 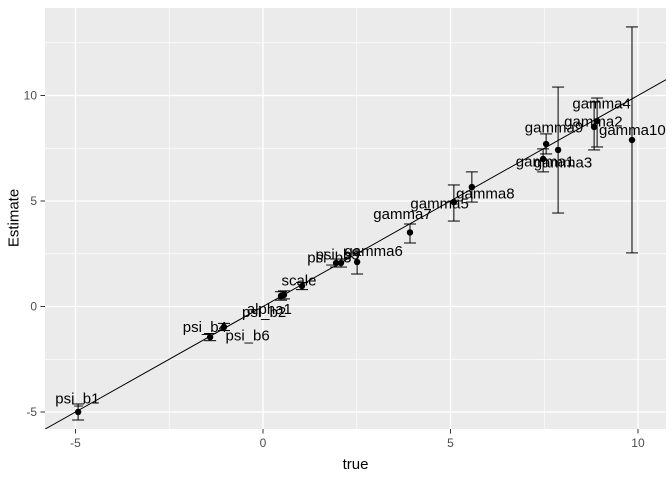 I want to click on point-label: gamma1, so click(x=545, y=162).